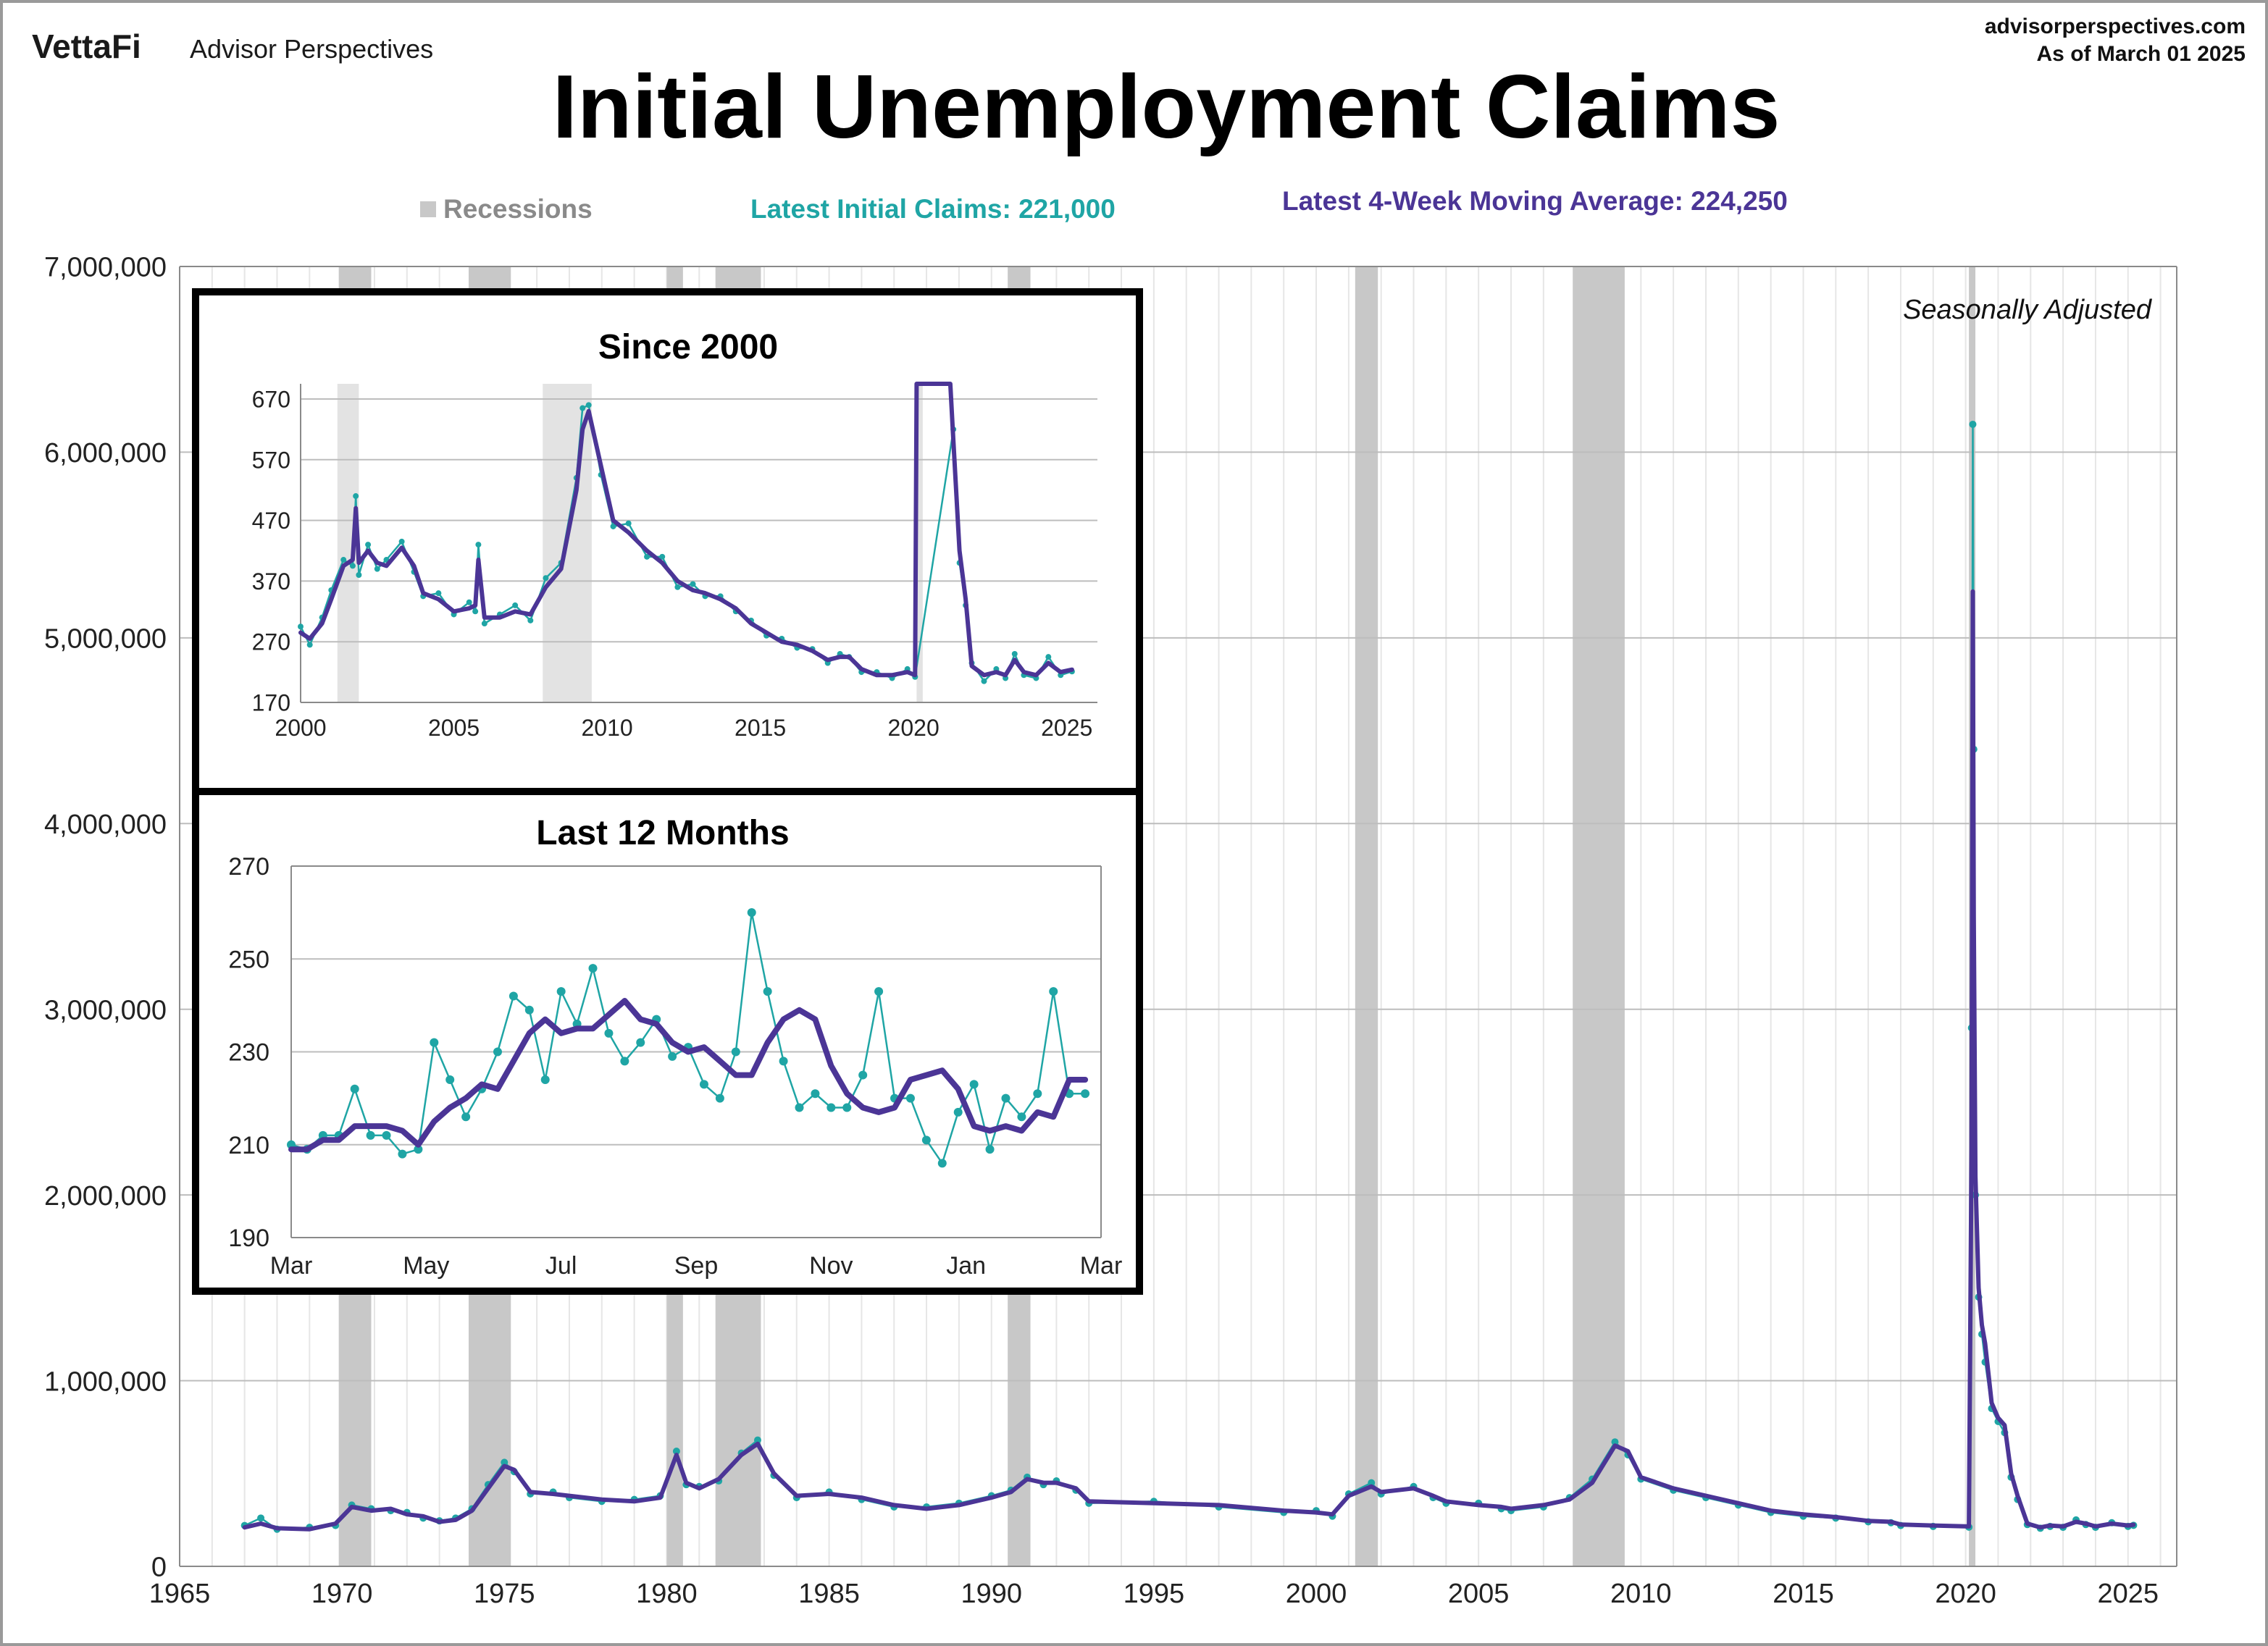  What do you see at coordinates (1535, 201) in the screenshot?
I see `legend-latest-ma: Latest 4-Week Moving Average: 224,250` at bounding box center [1535, 201].